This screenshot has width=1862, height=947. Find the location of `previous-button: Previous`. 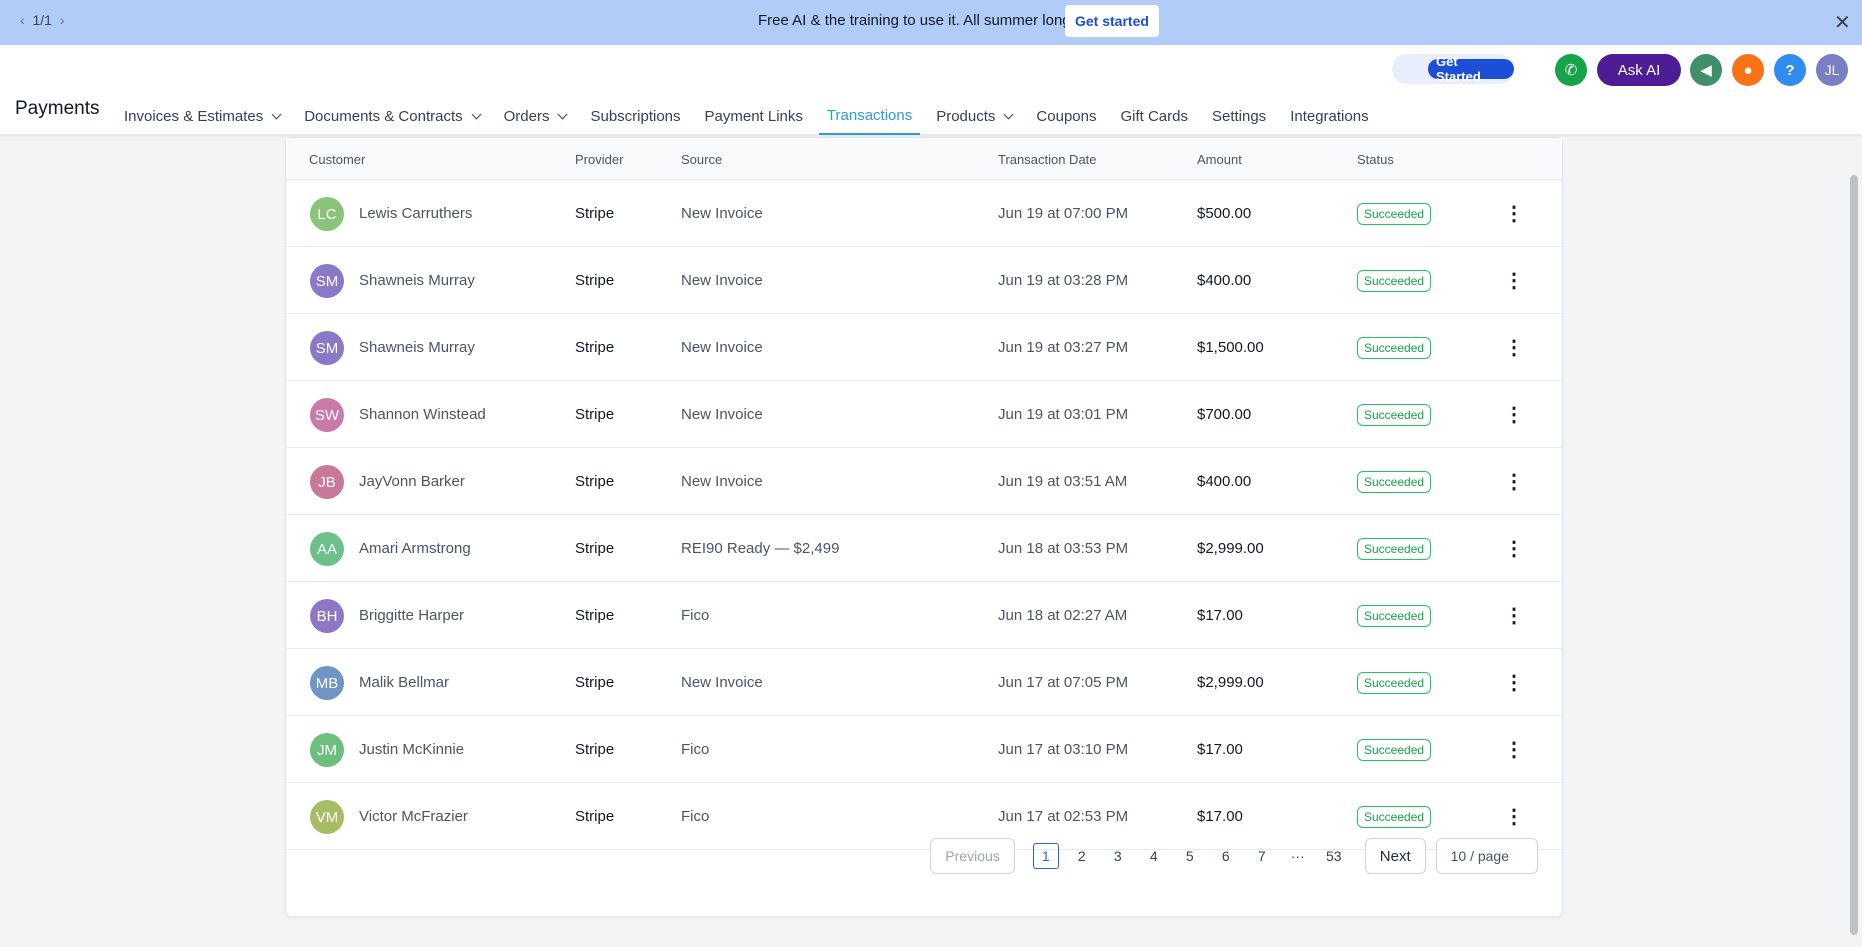

previous-button: Previous is located at coordinates (972, 856).